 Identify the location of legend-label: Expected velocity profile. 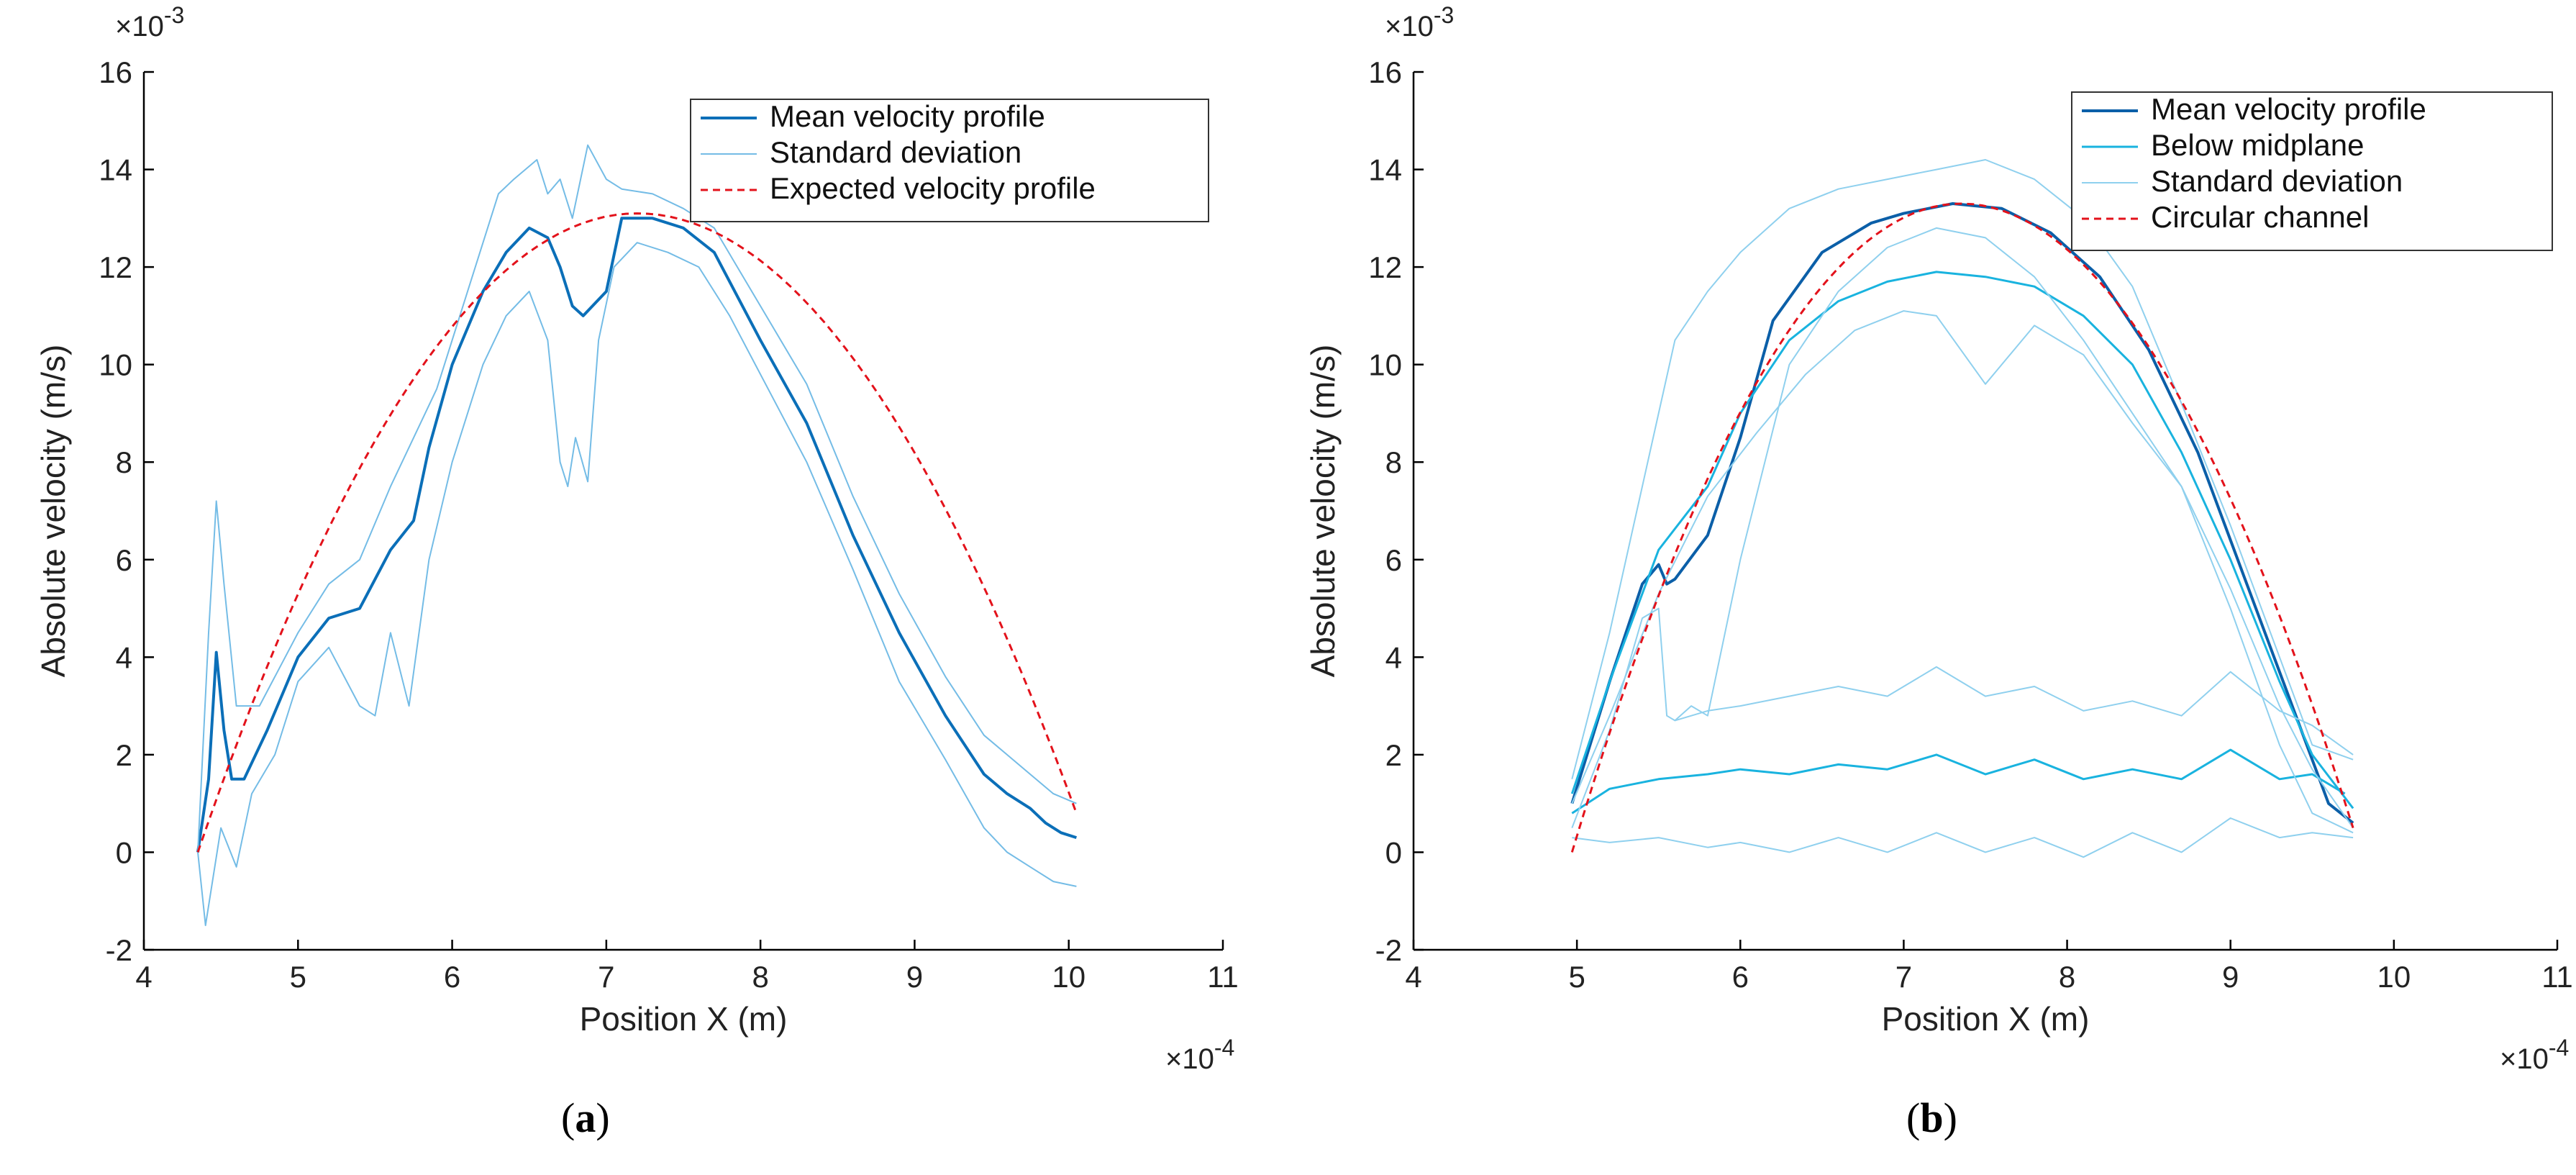
(933, 188).